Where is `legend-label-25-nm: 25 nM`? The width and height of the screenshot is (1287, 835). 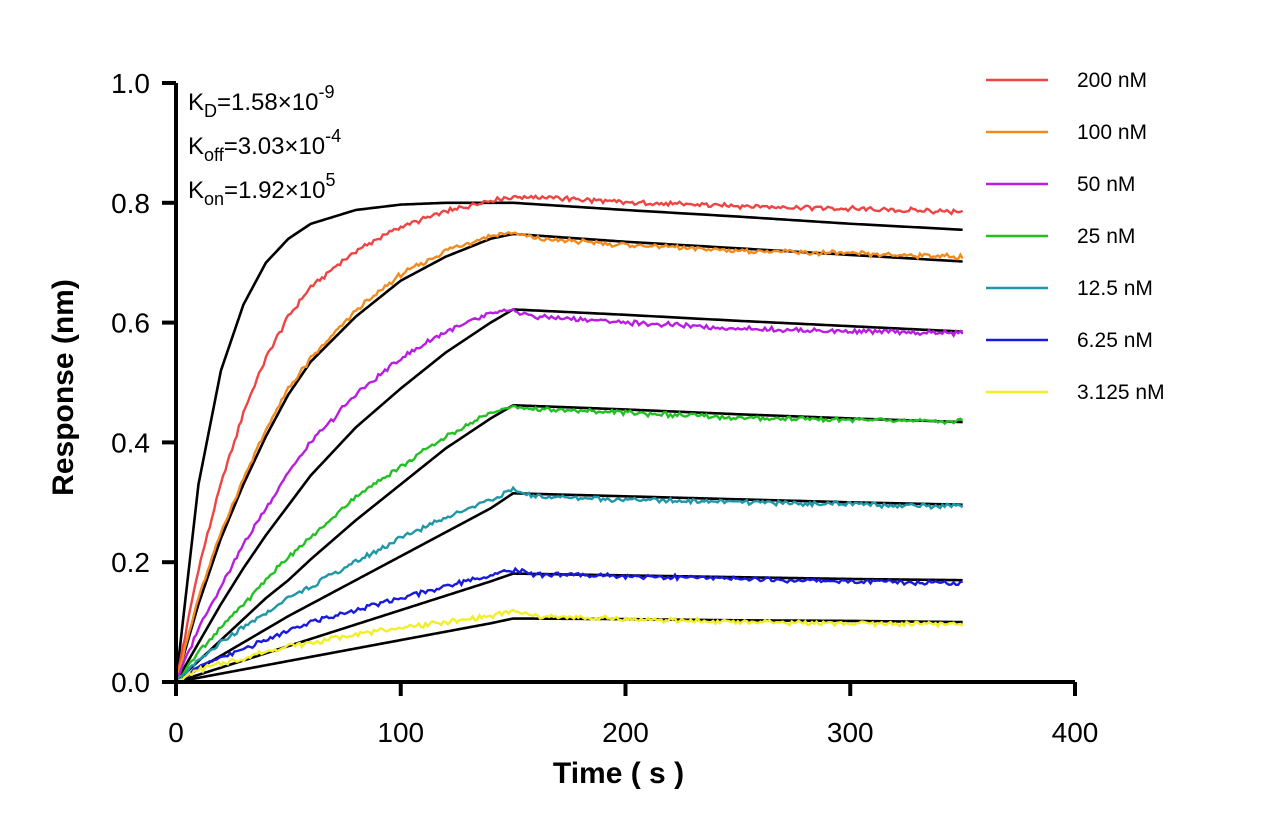
legend-label-25-nm: 25 nM is located at coordinates (1106, 236).